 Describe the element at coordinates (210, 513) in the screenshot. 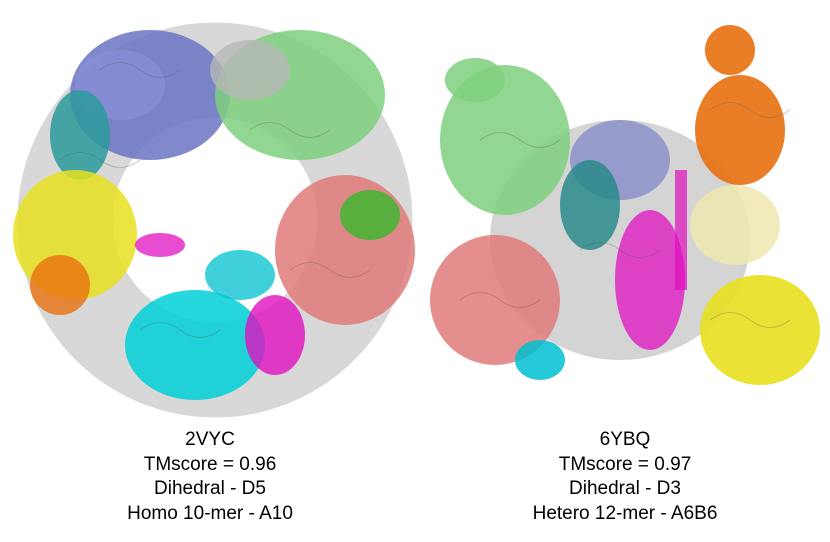

I see `stoichiometry-label: Homo 10-mer - A10` at that location.